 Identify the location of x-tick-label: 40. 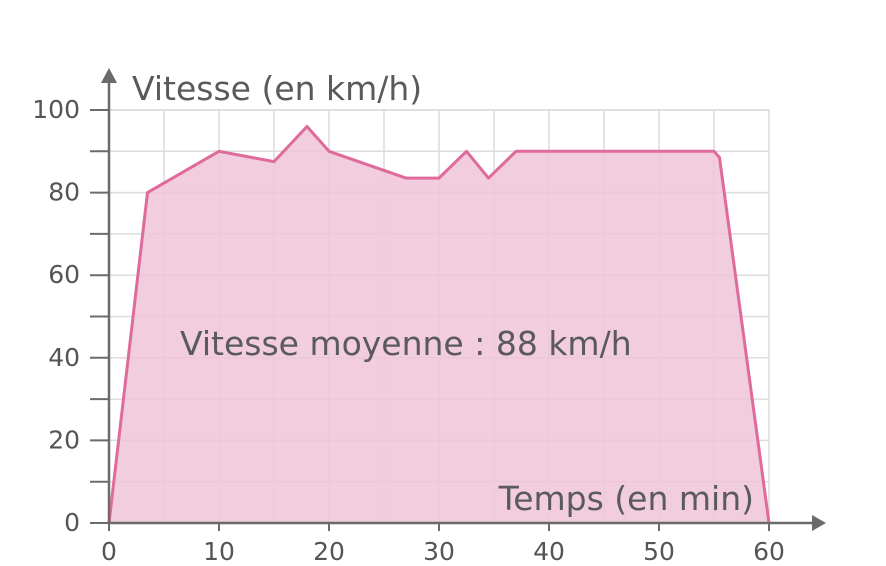
(549, 551).